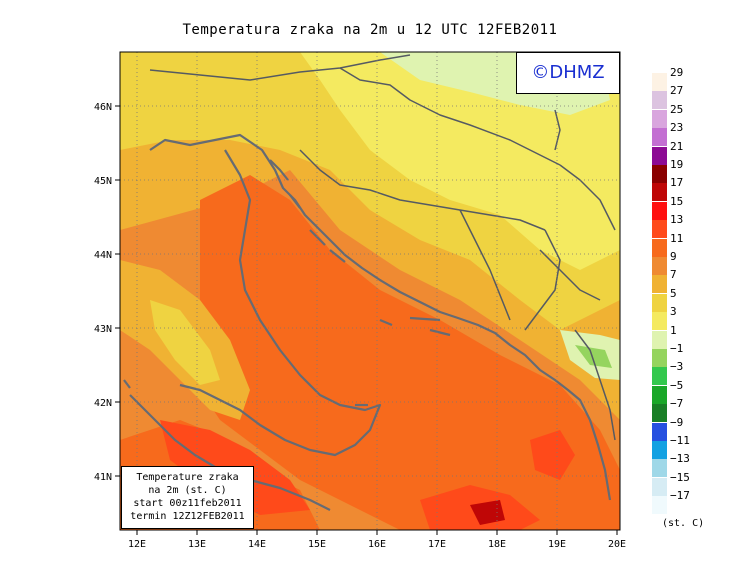  What do you see at coordinates (696, 483) in the screenshot?
I see `legend-entry: −15` at bounding box center [696, 483].